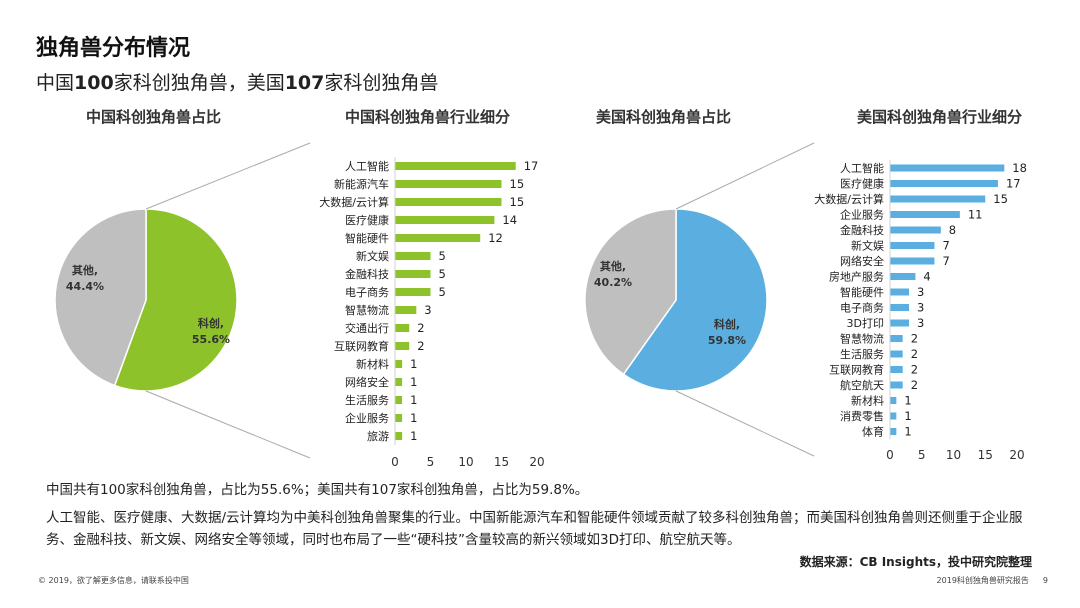  I want to click on cn-bar-tick-label: 10, so click(465, 462).